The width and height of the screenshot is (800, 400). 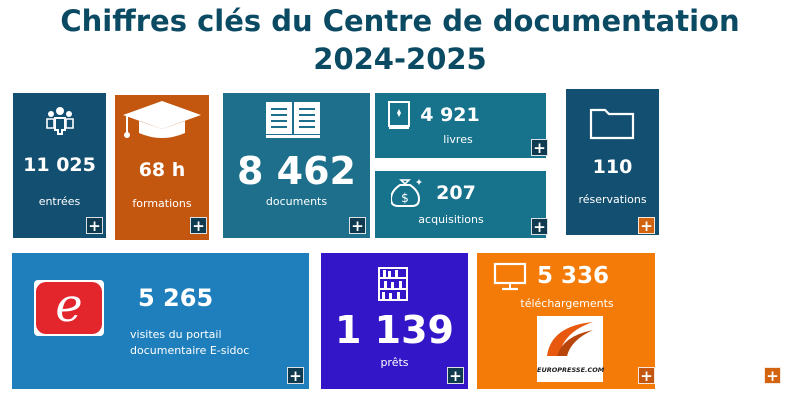 What do you see at coordinates (162, 120) in the screenshot?
I see `graduation-cap-icon` at bounding box center [162, 120].